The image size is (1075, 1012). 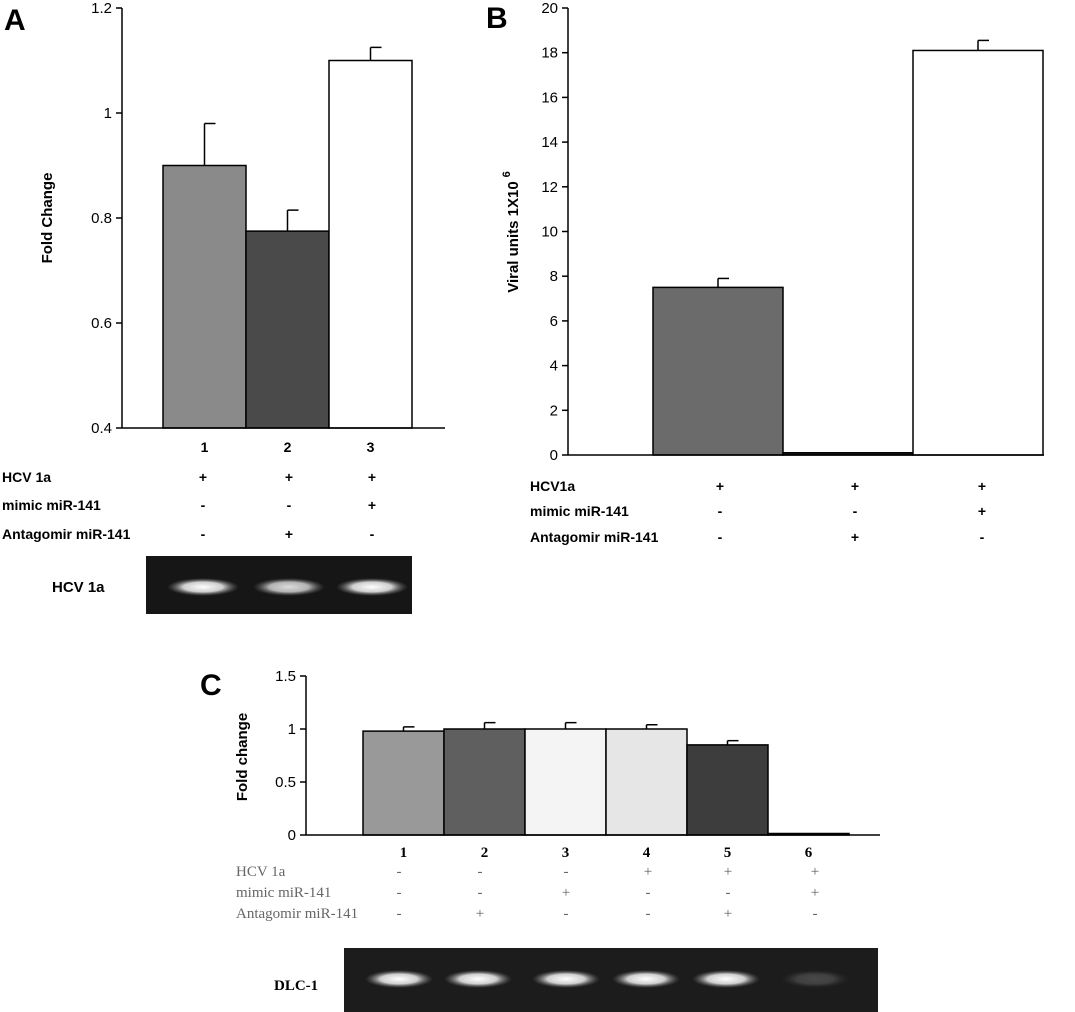 I want to click on panel-a-x-tick-label: 2, so click(x=288, y=447).